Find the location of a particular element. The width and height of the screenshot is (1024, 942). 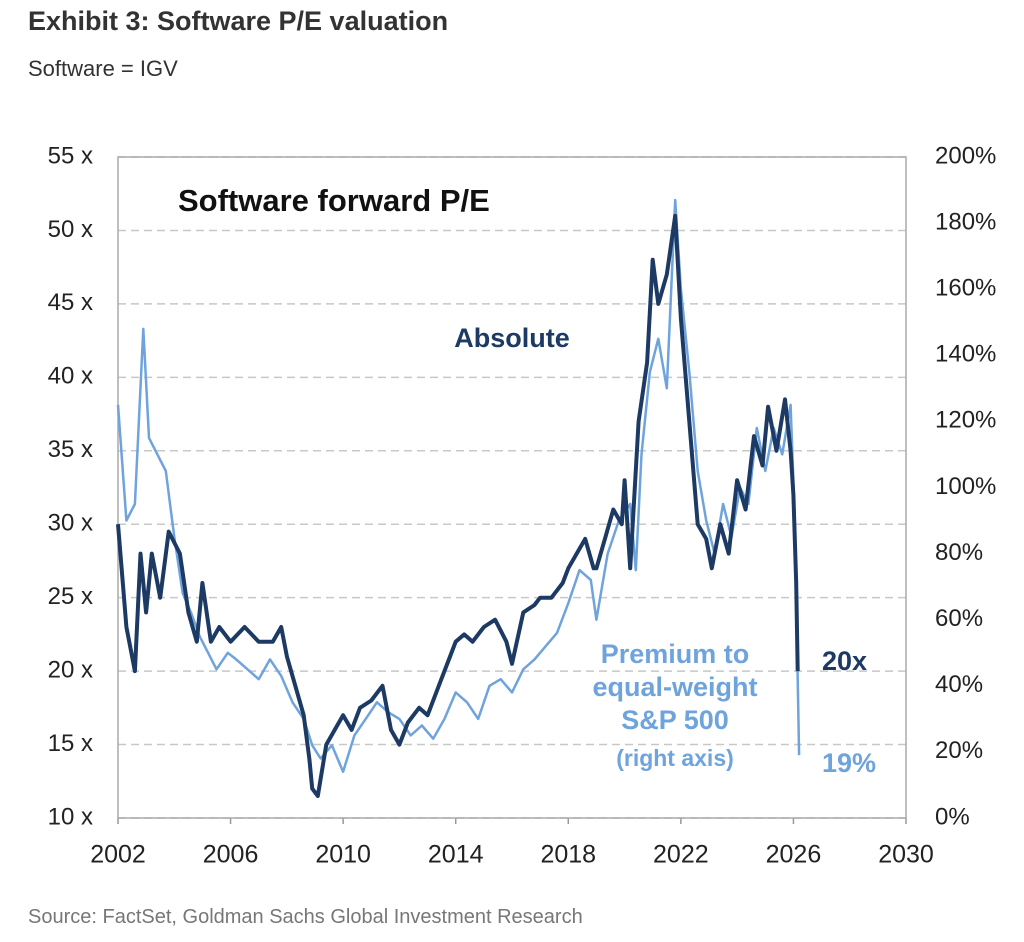

annotation: (right axis) is located at coordinates (675, 758).